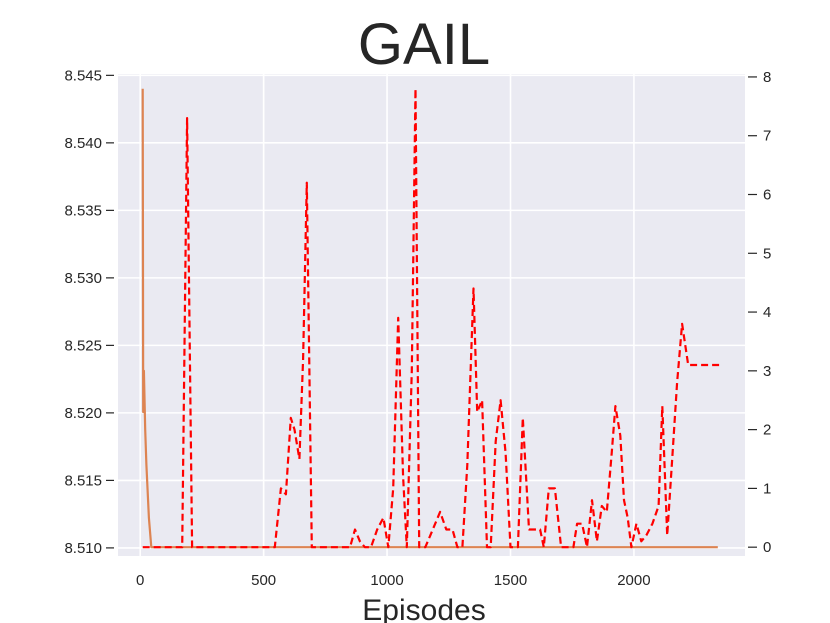 The height and width of the screenshot is (623, 830). What do you see at coordinates (386, 580) in the screenshot?
I see `x-tick-label: 1000` at bounding box center [386, 580].